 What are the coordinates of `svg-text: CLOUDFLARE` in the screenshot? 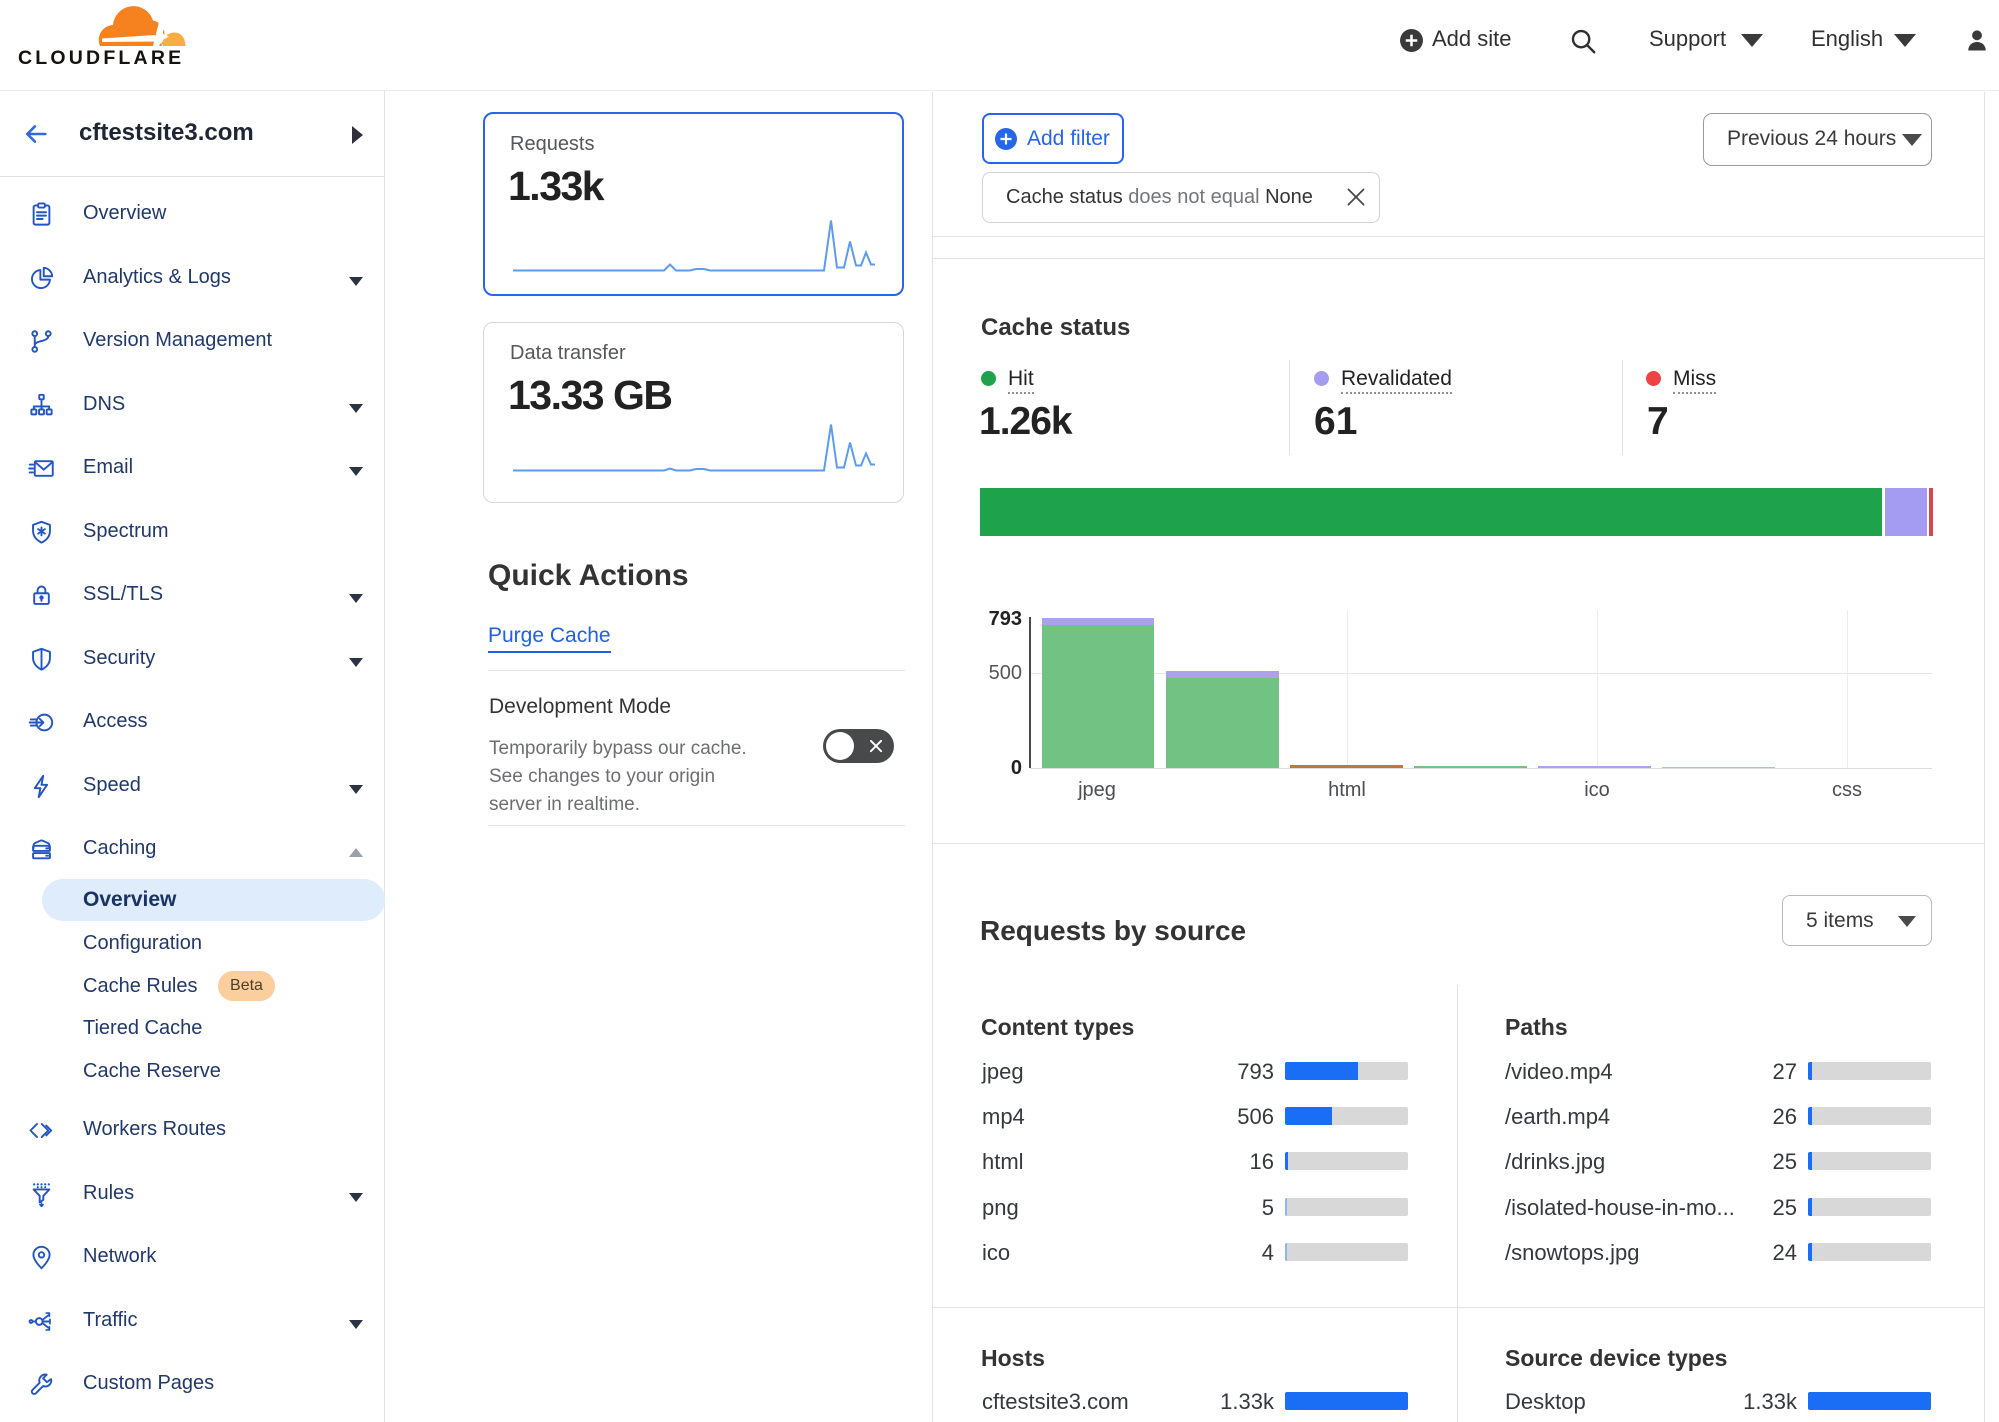 It's located at (101, 57).